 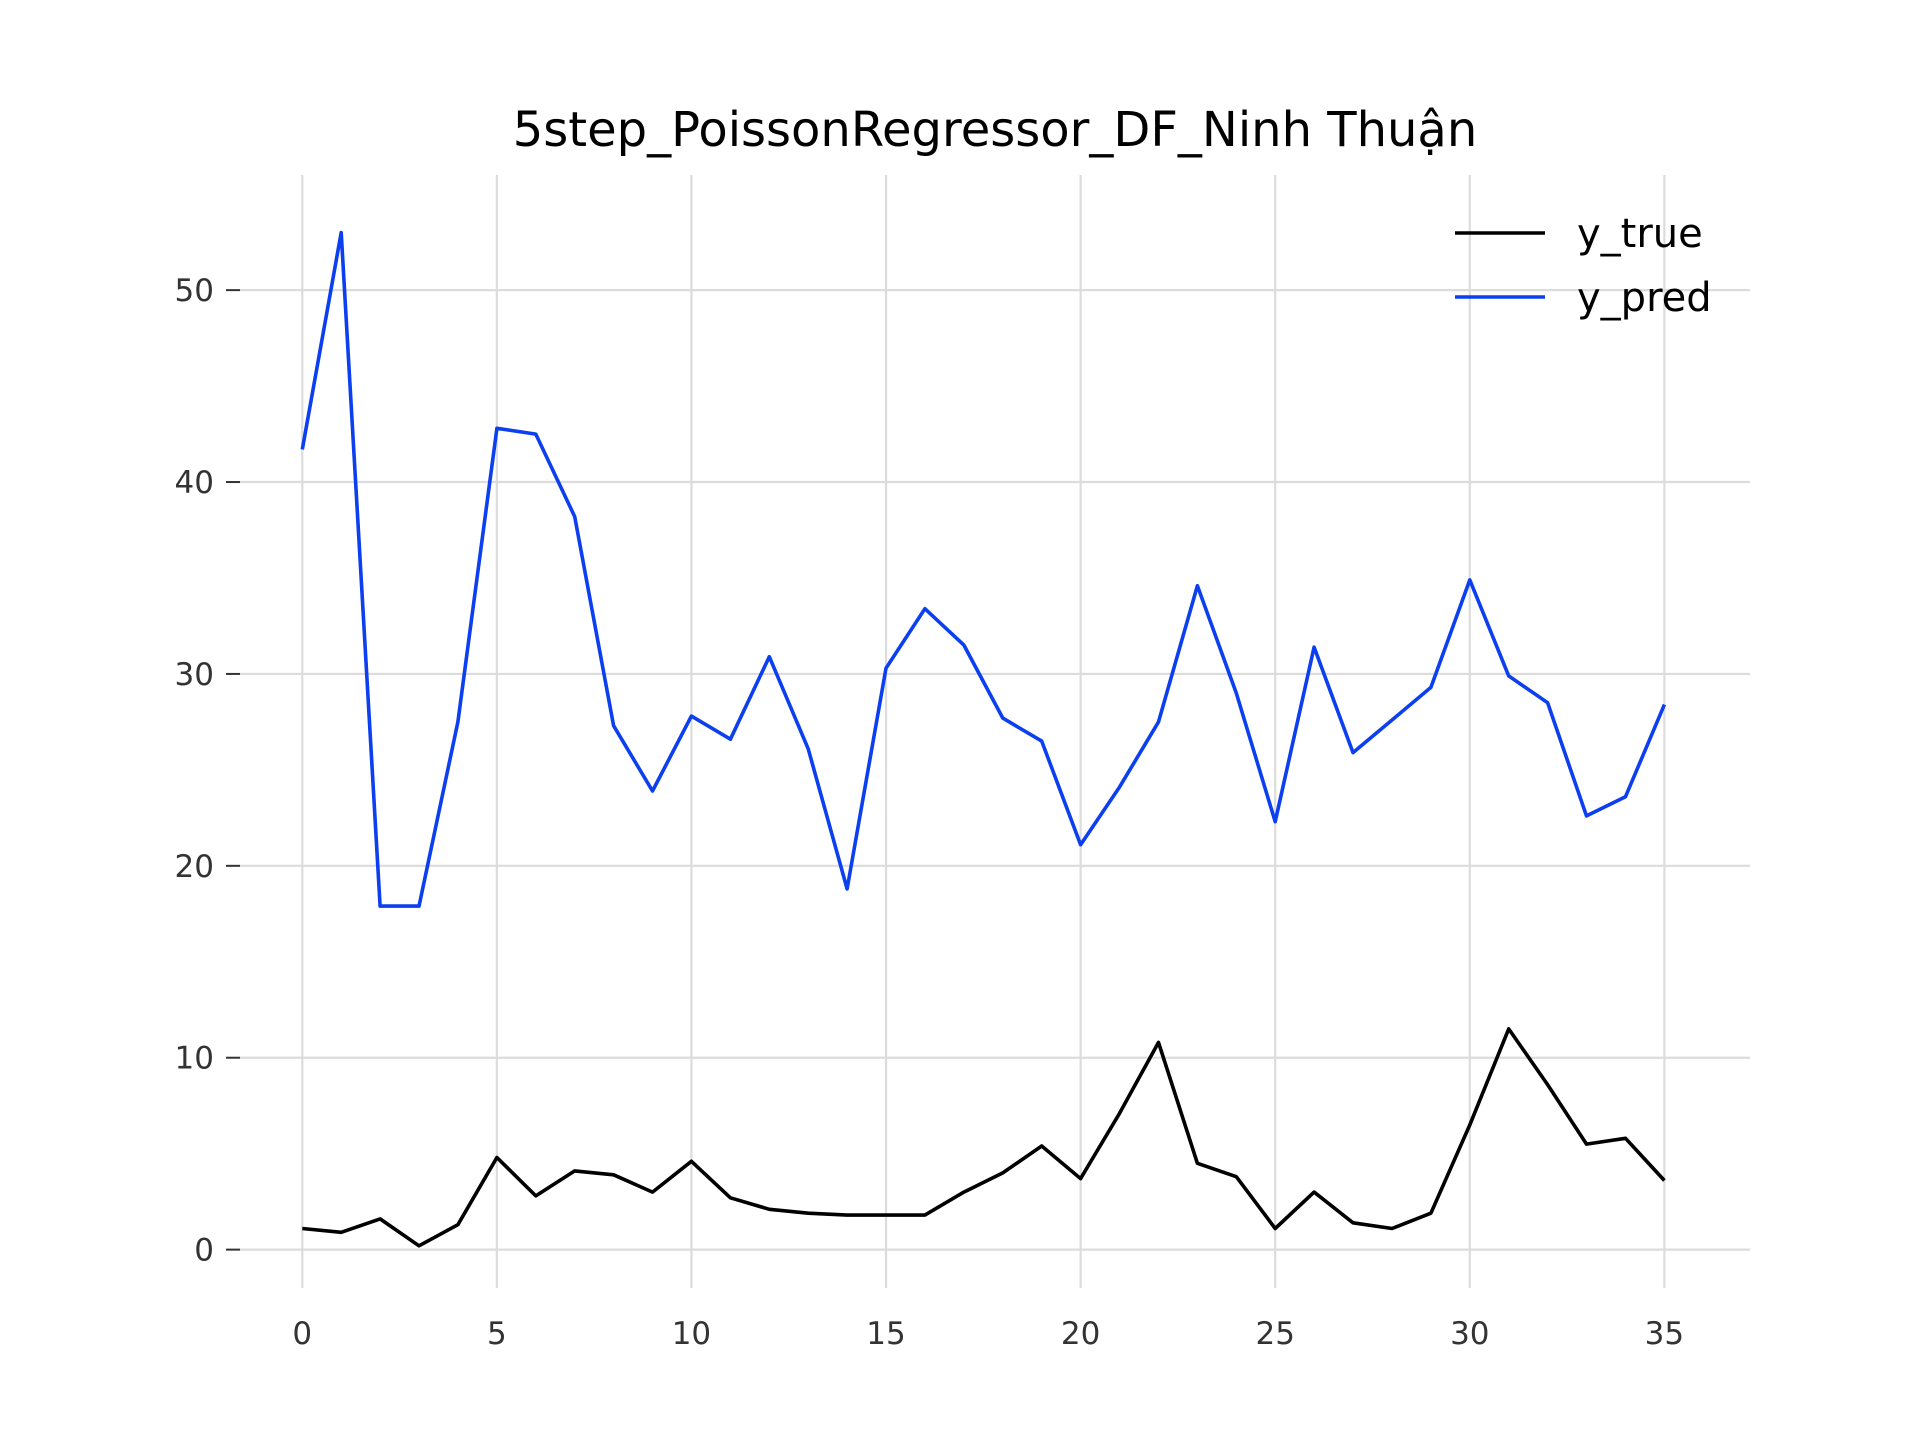 What do you see at coordinates (691, 1334) in the screenshot?
I see `x-tick-label: 10` at bounding box center [691, 1334].